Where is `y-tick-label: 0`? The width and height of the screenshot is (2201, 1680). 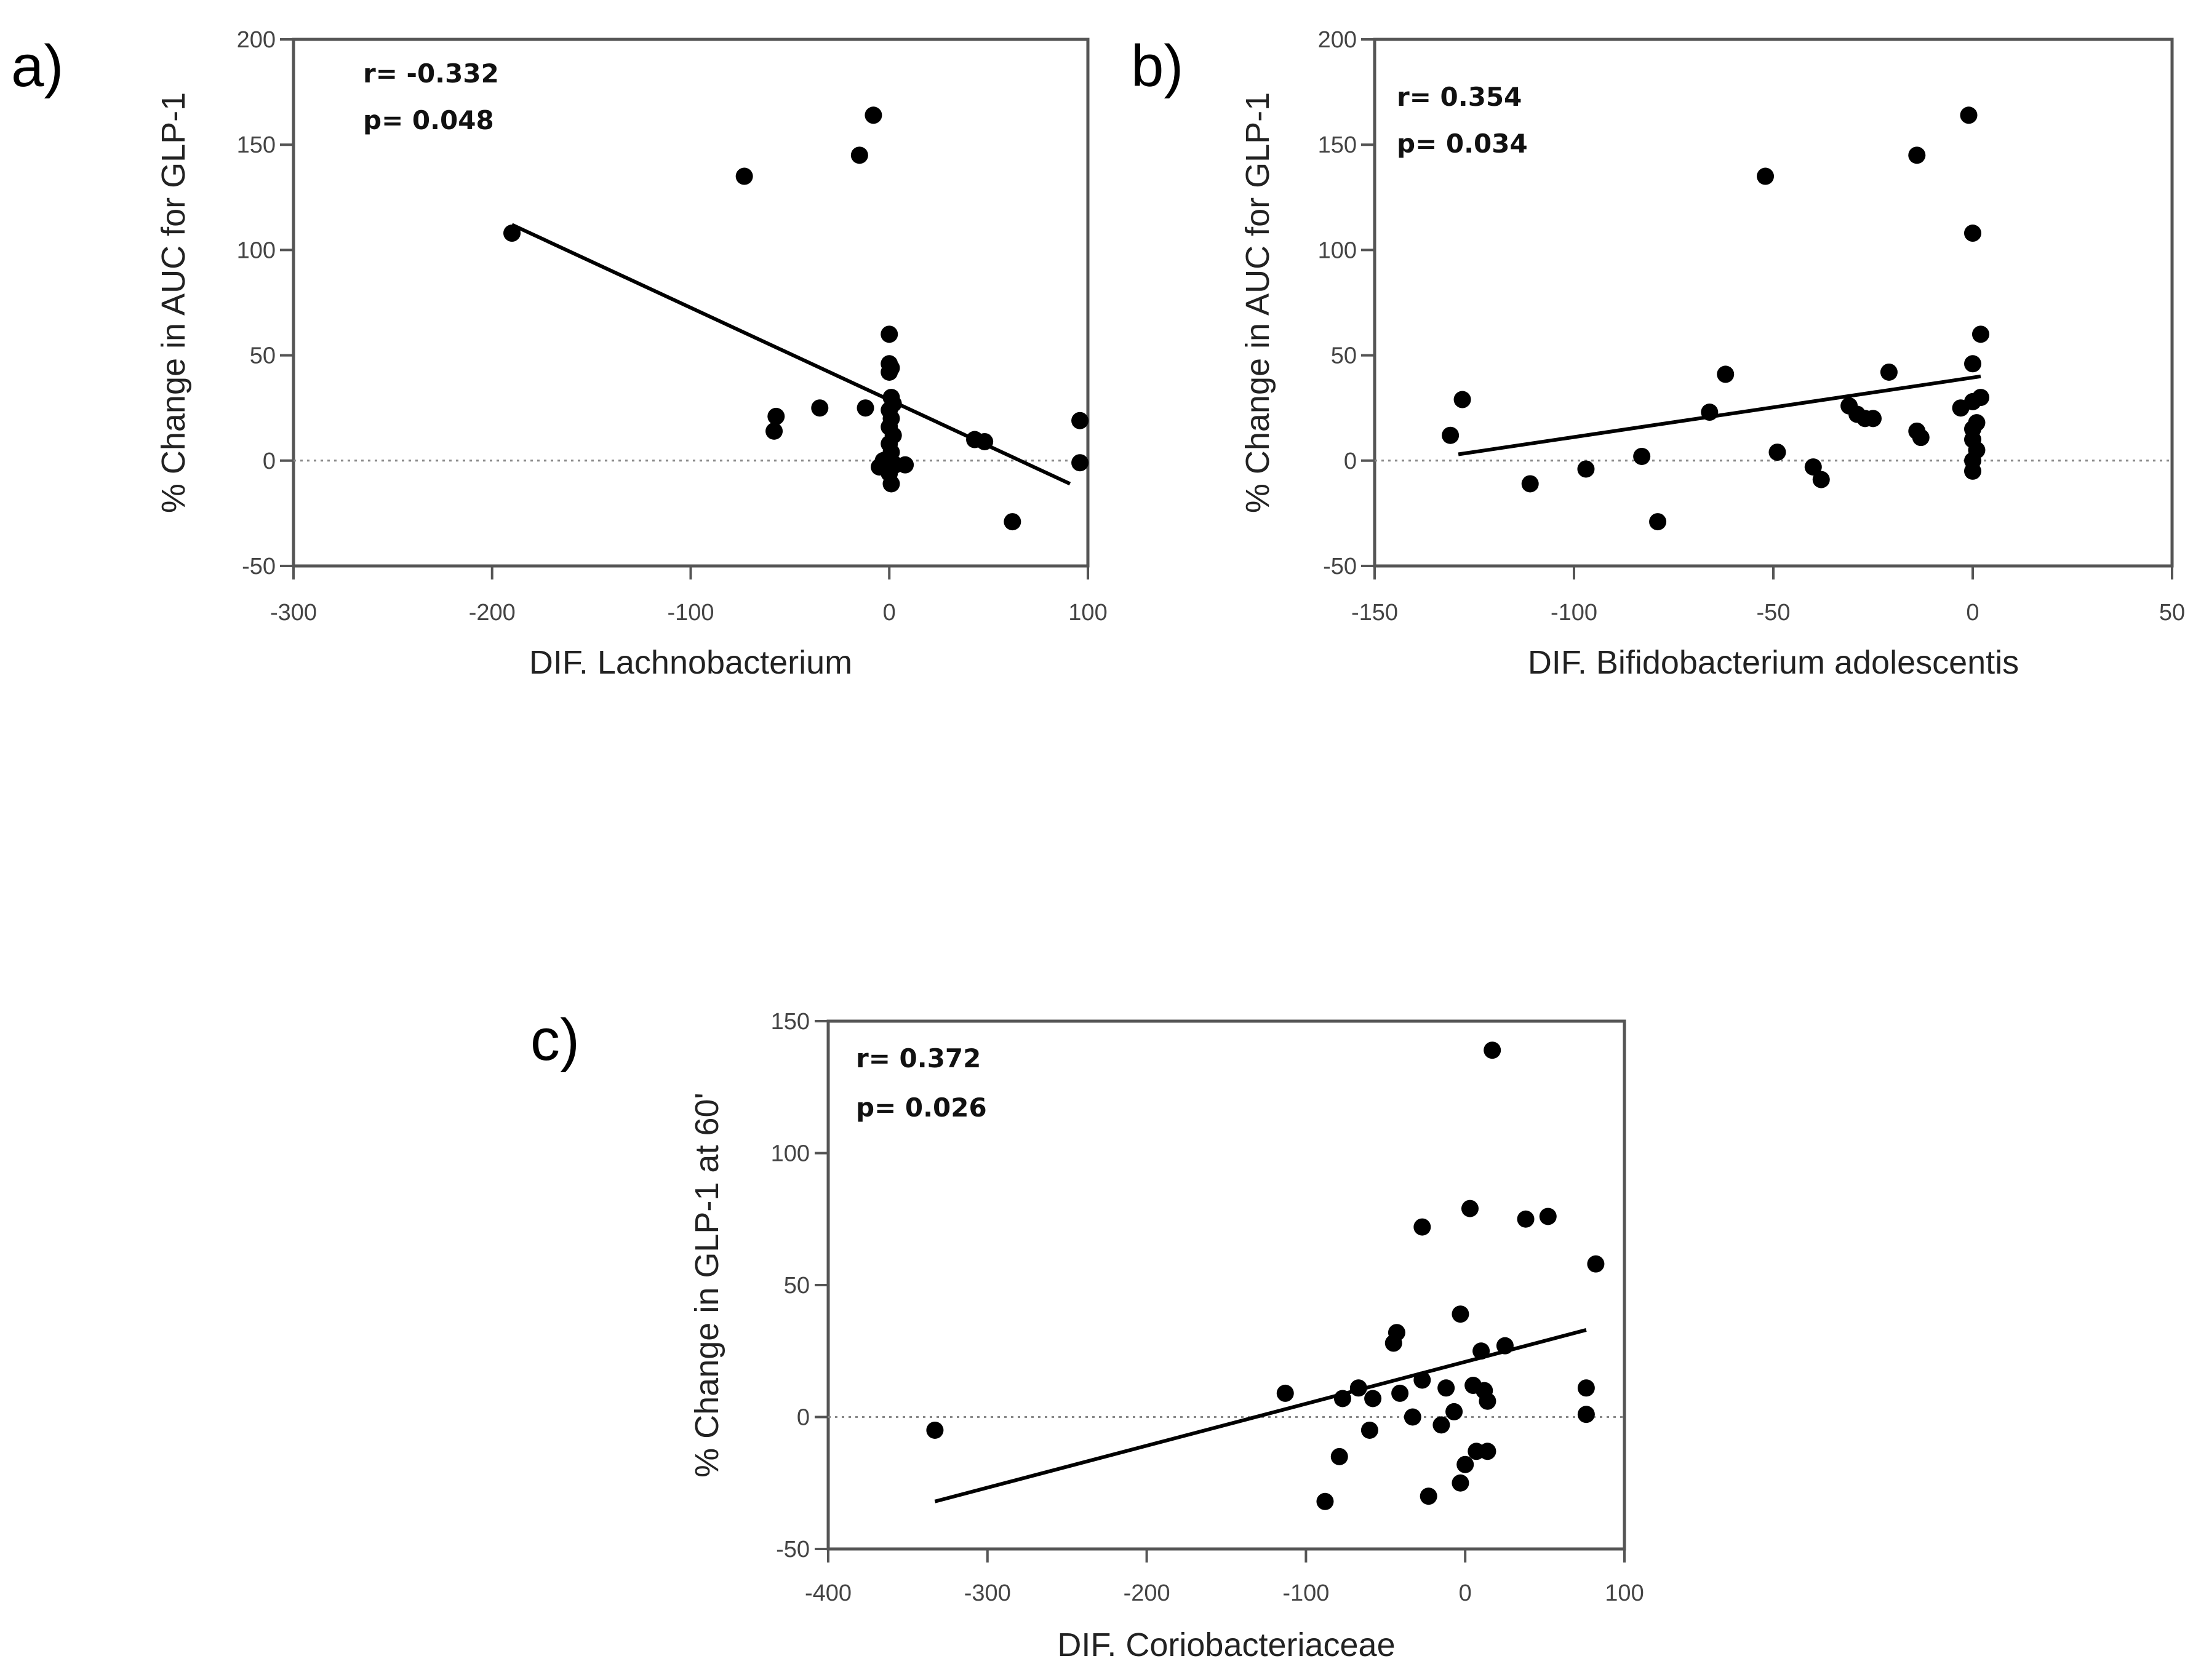 y-tick-label: 0 is located at coordinates (803, 1418).